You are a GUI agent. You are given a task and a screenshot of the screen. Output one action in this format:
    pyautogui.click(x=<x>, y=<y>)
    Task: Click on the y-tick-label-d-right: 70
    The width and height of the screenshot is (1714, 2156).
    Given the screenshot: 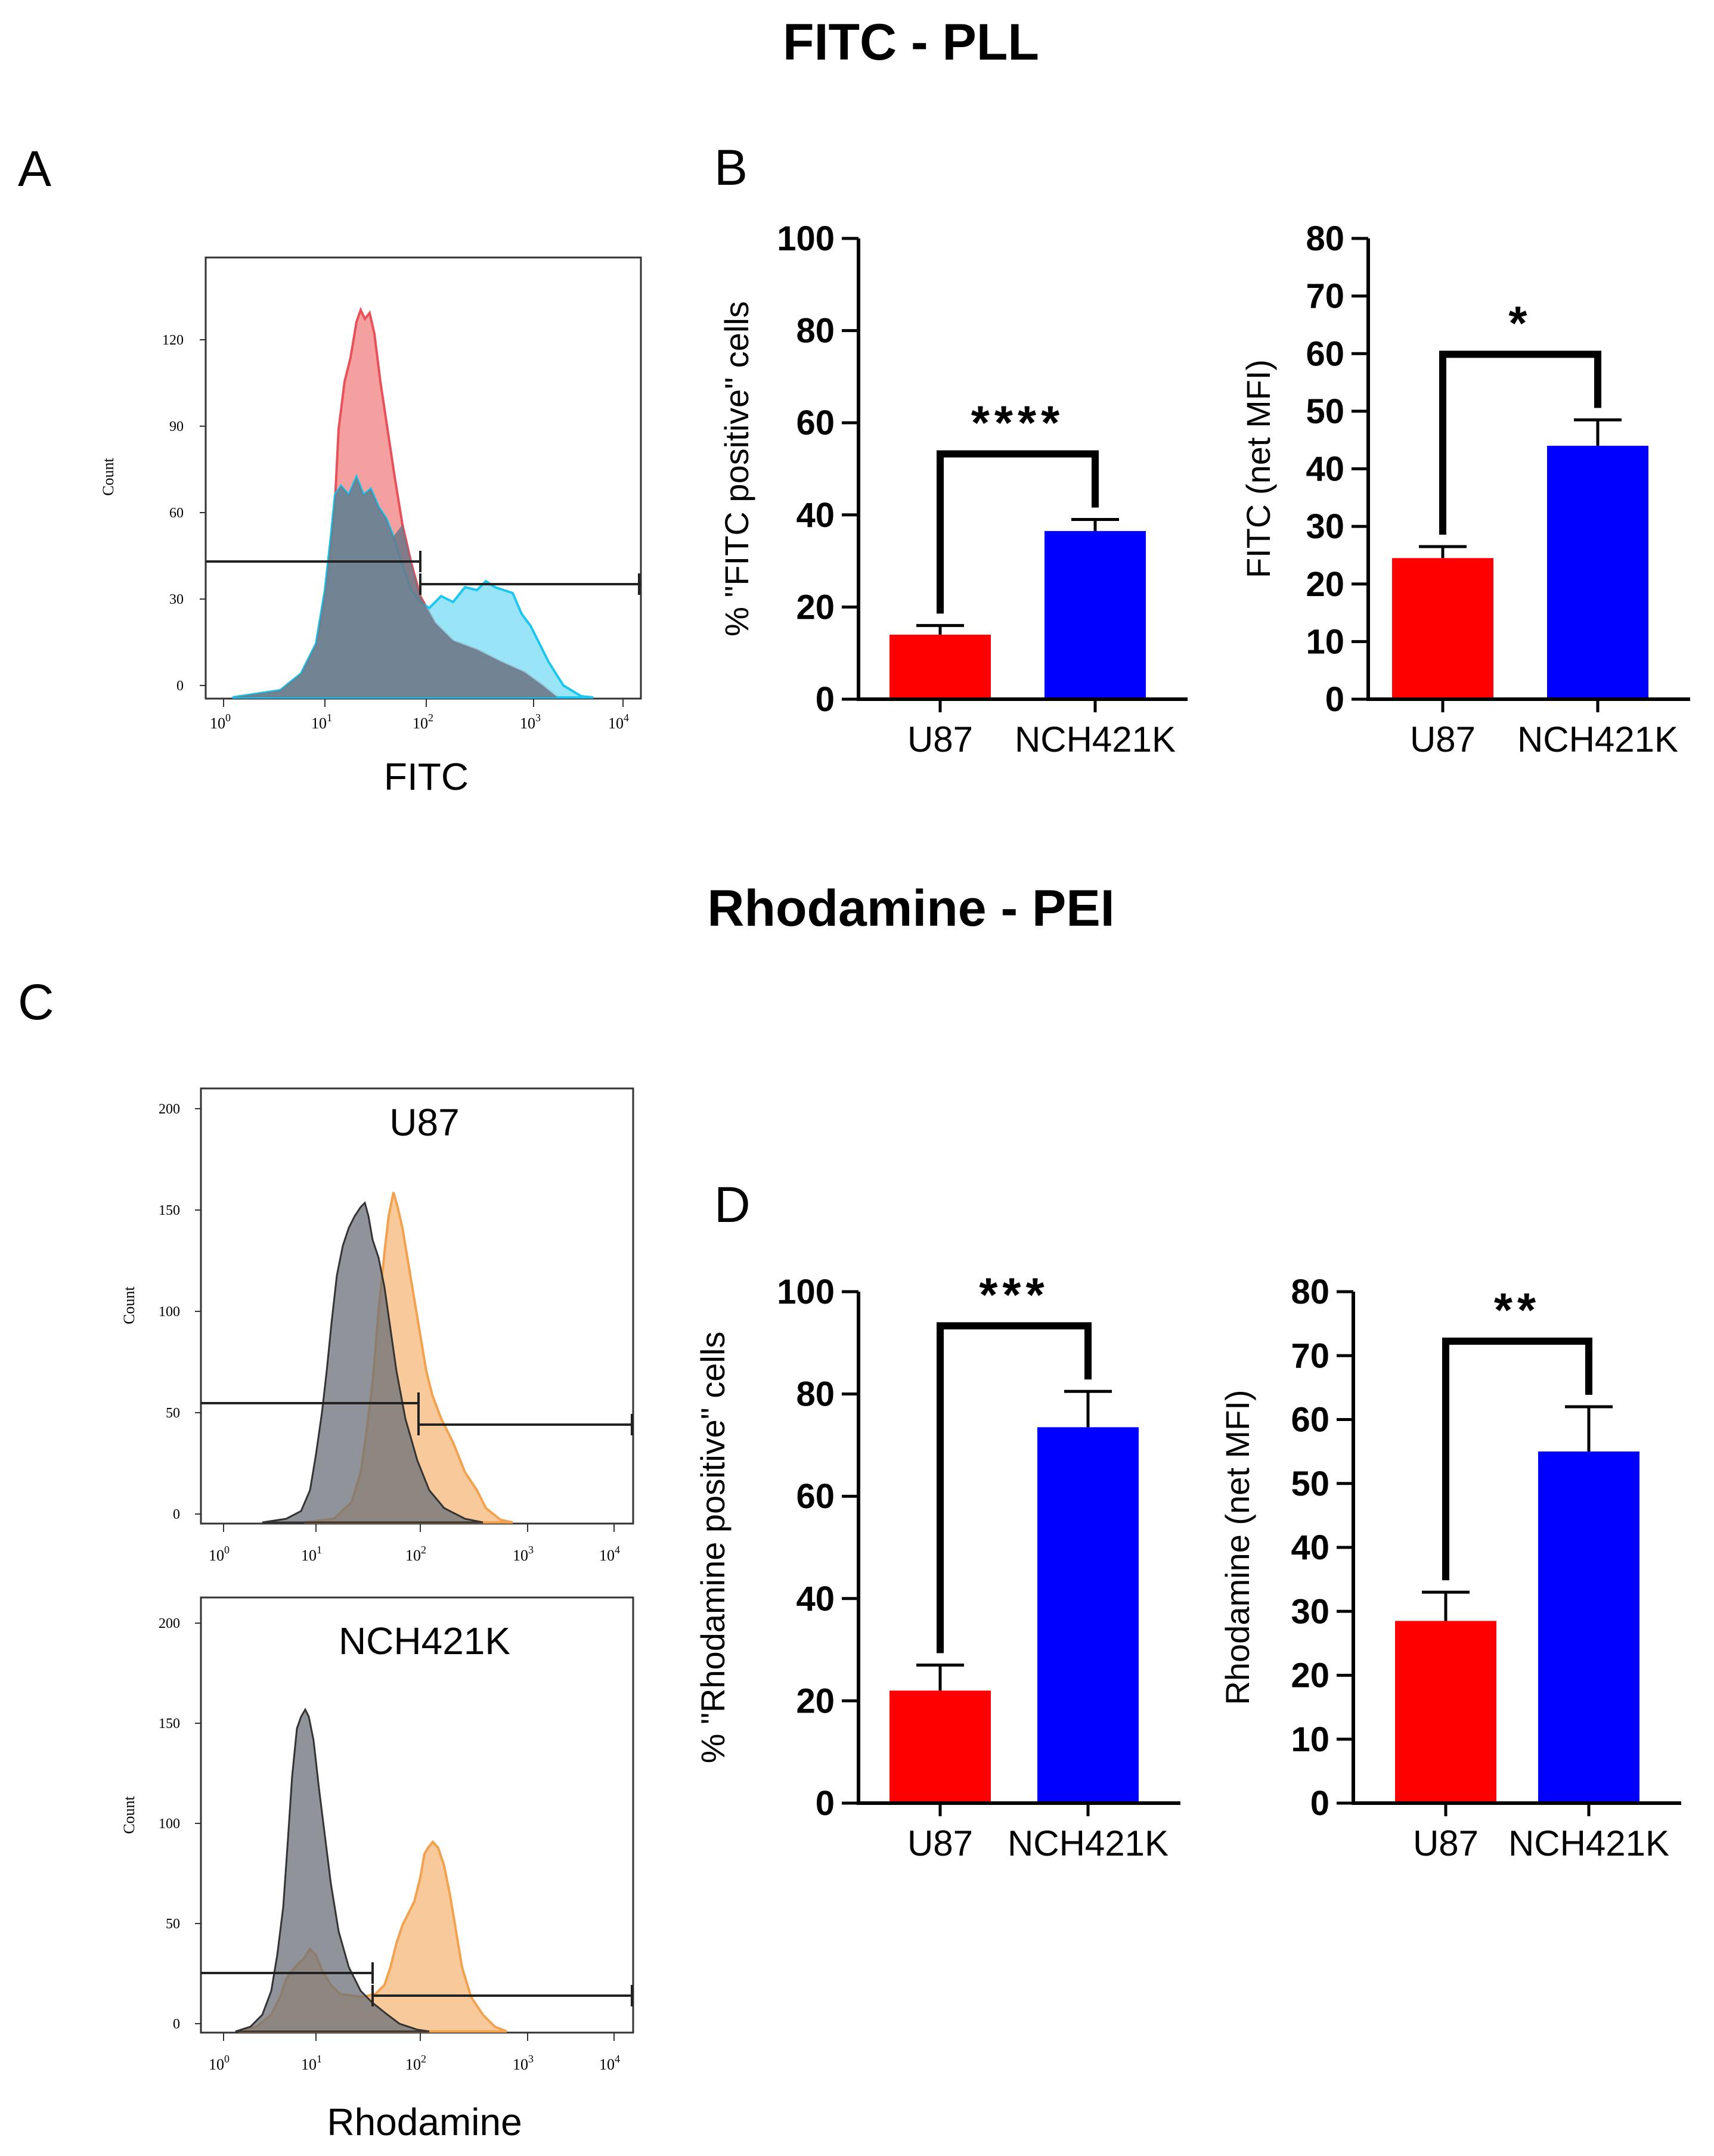 What is the action you would take?
    pyautogui.click(x=1310, y=1355)
    